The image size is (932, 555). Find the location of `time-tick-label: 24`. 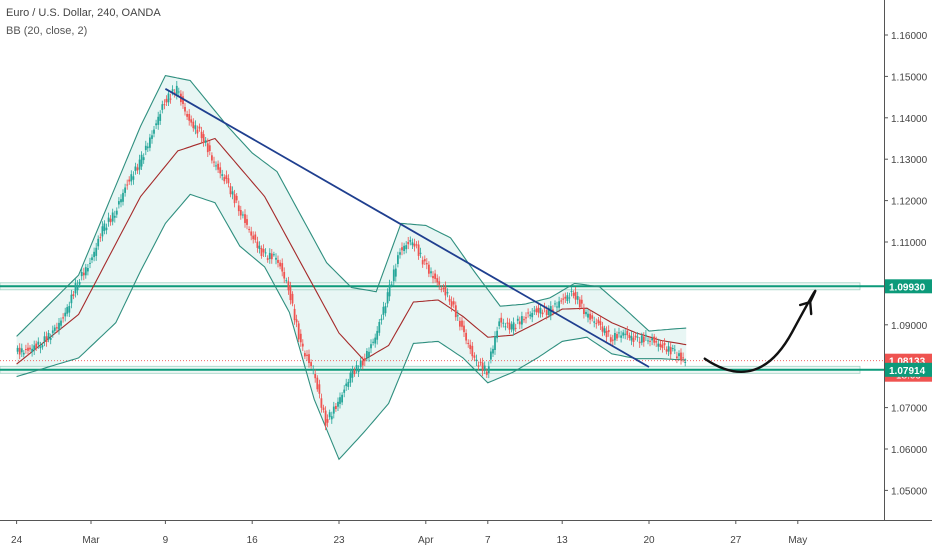

time-tick-label: 24 is located at coordinates (17, 540).